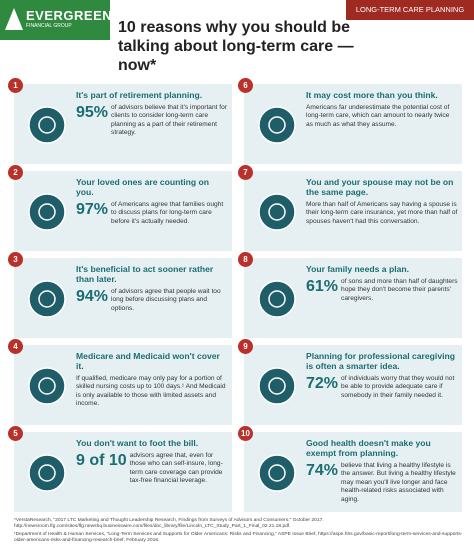 This screenshot has height=553, width=474. I want to click on reason-stat: 95%, so click(92, 112).